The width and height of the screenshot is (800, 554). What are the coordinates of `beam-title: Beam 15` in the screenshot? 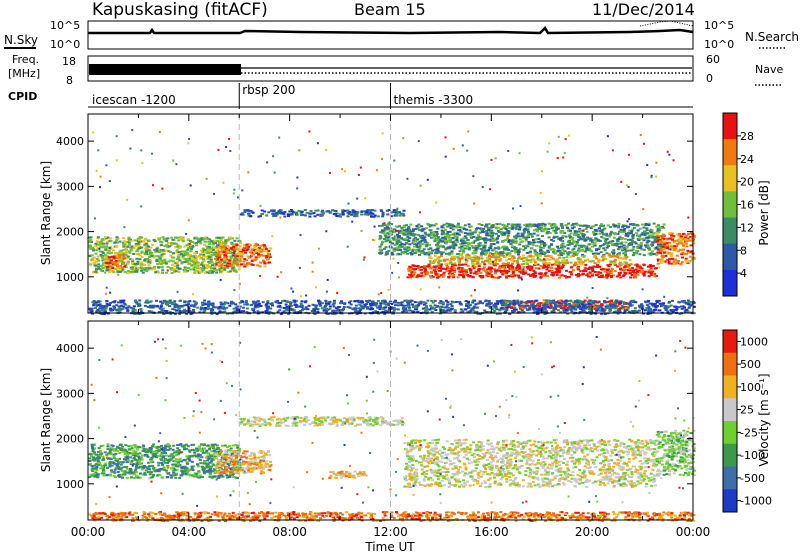 It's located at (390, 9).